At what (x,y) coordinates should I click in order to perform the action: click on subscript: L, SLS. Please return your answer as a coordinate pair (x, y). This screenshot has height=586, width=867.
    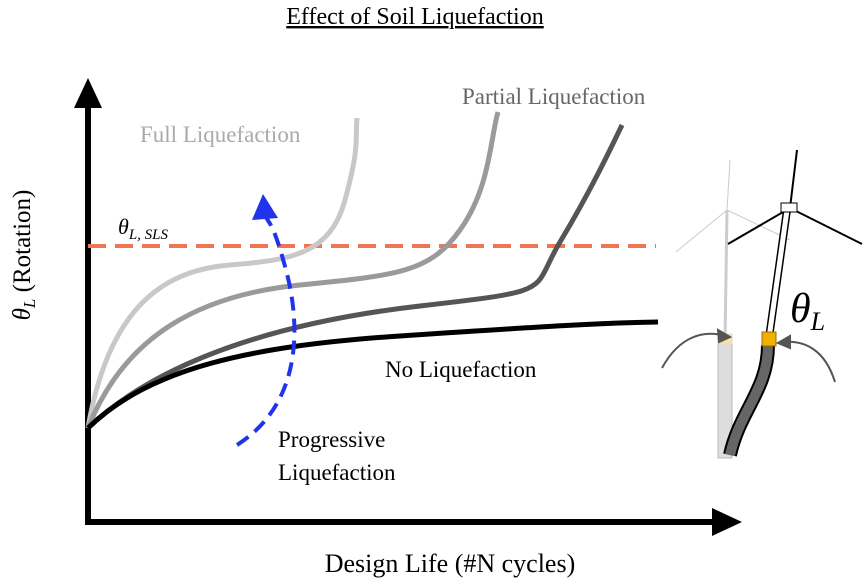
    Looking at the image, I should click on (148, 235).